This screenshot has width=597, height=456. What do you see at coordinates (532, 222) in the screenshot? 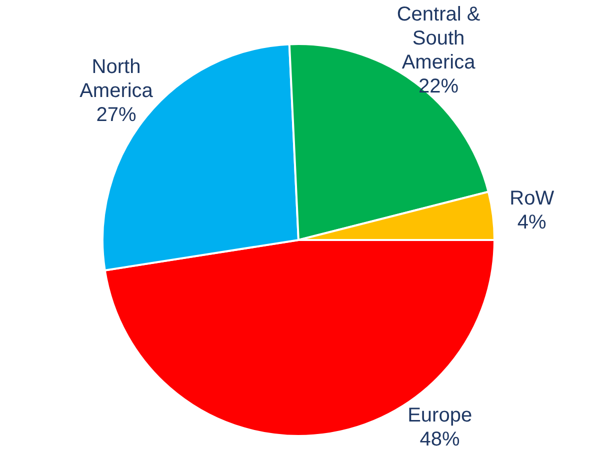
I see `data-label: 4%` at bounding box center [532, 222].